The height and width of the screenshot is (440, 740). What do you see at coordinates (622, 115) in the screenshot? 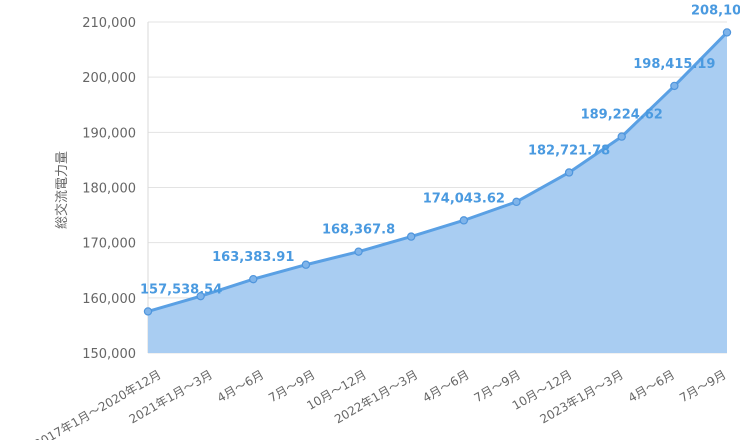
I see `data-label: 189,224.62` at bounding box center [622, 115].